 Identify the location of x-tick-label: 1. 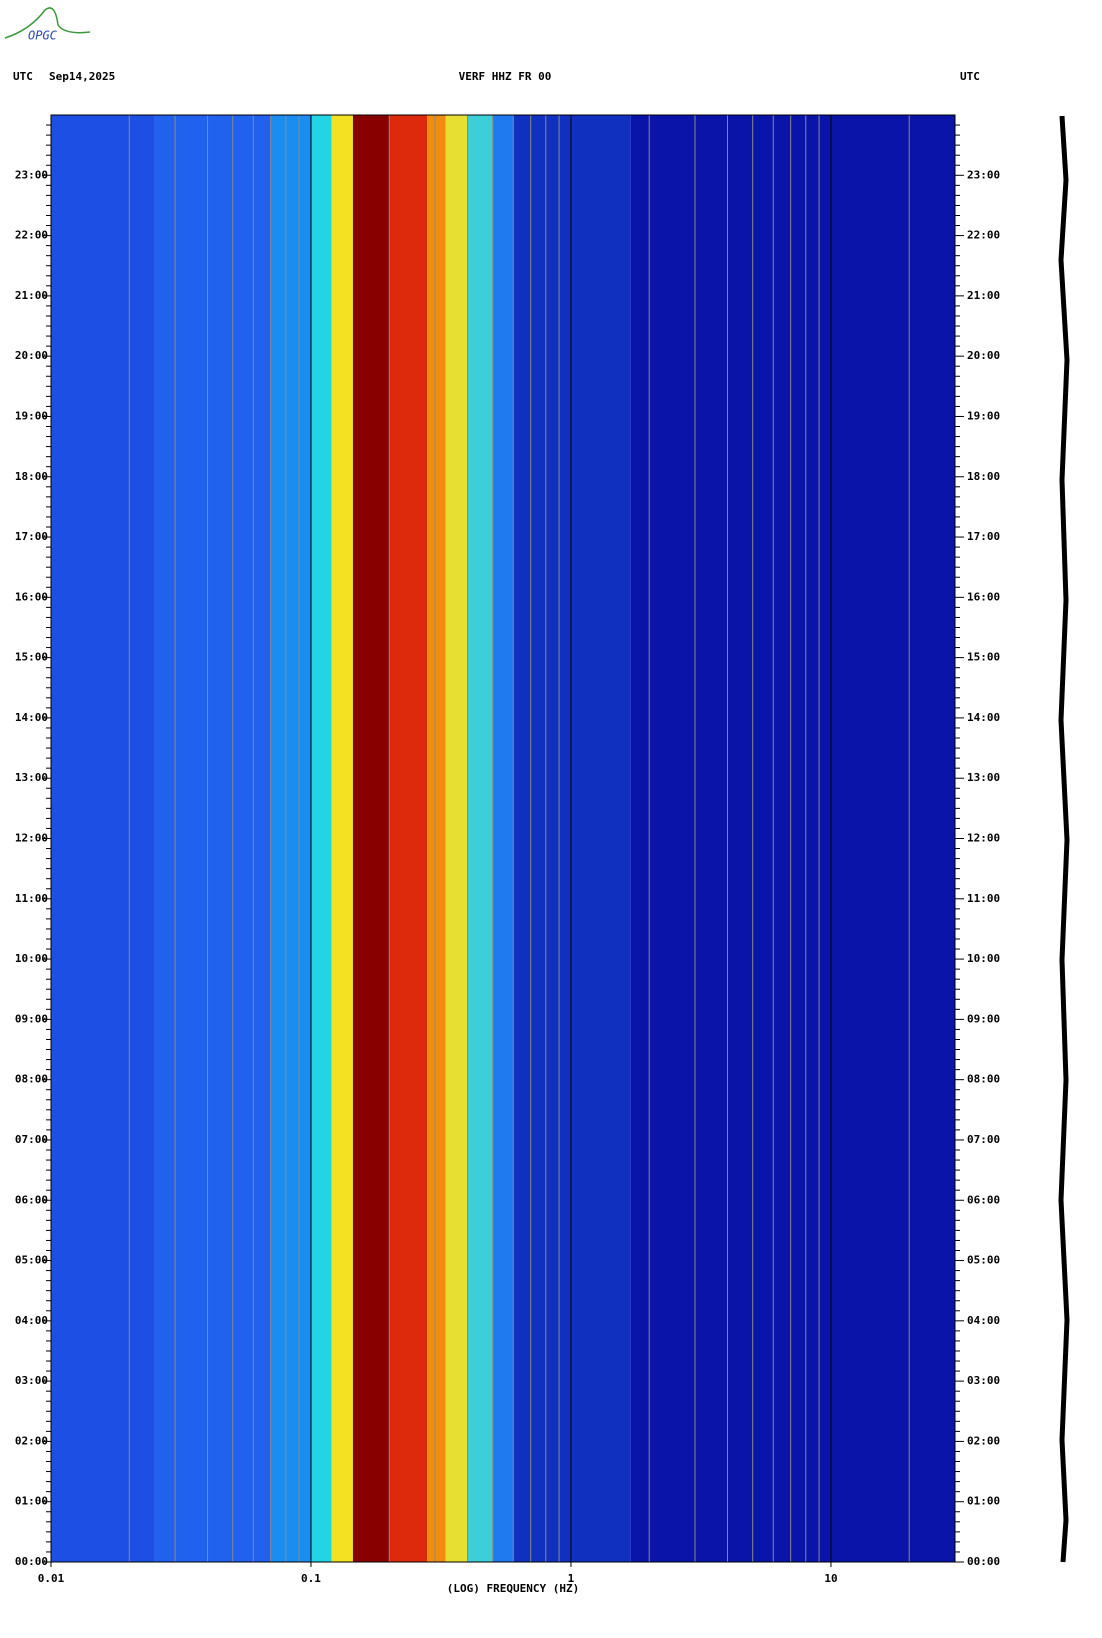
(571, 1578).